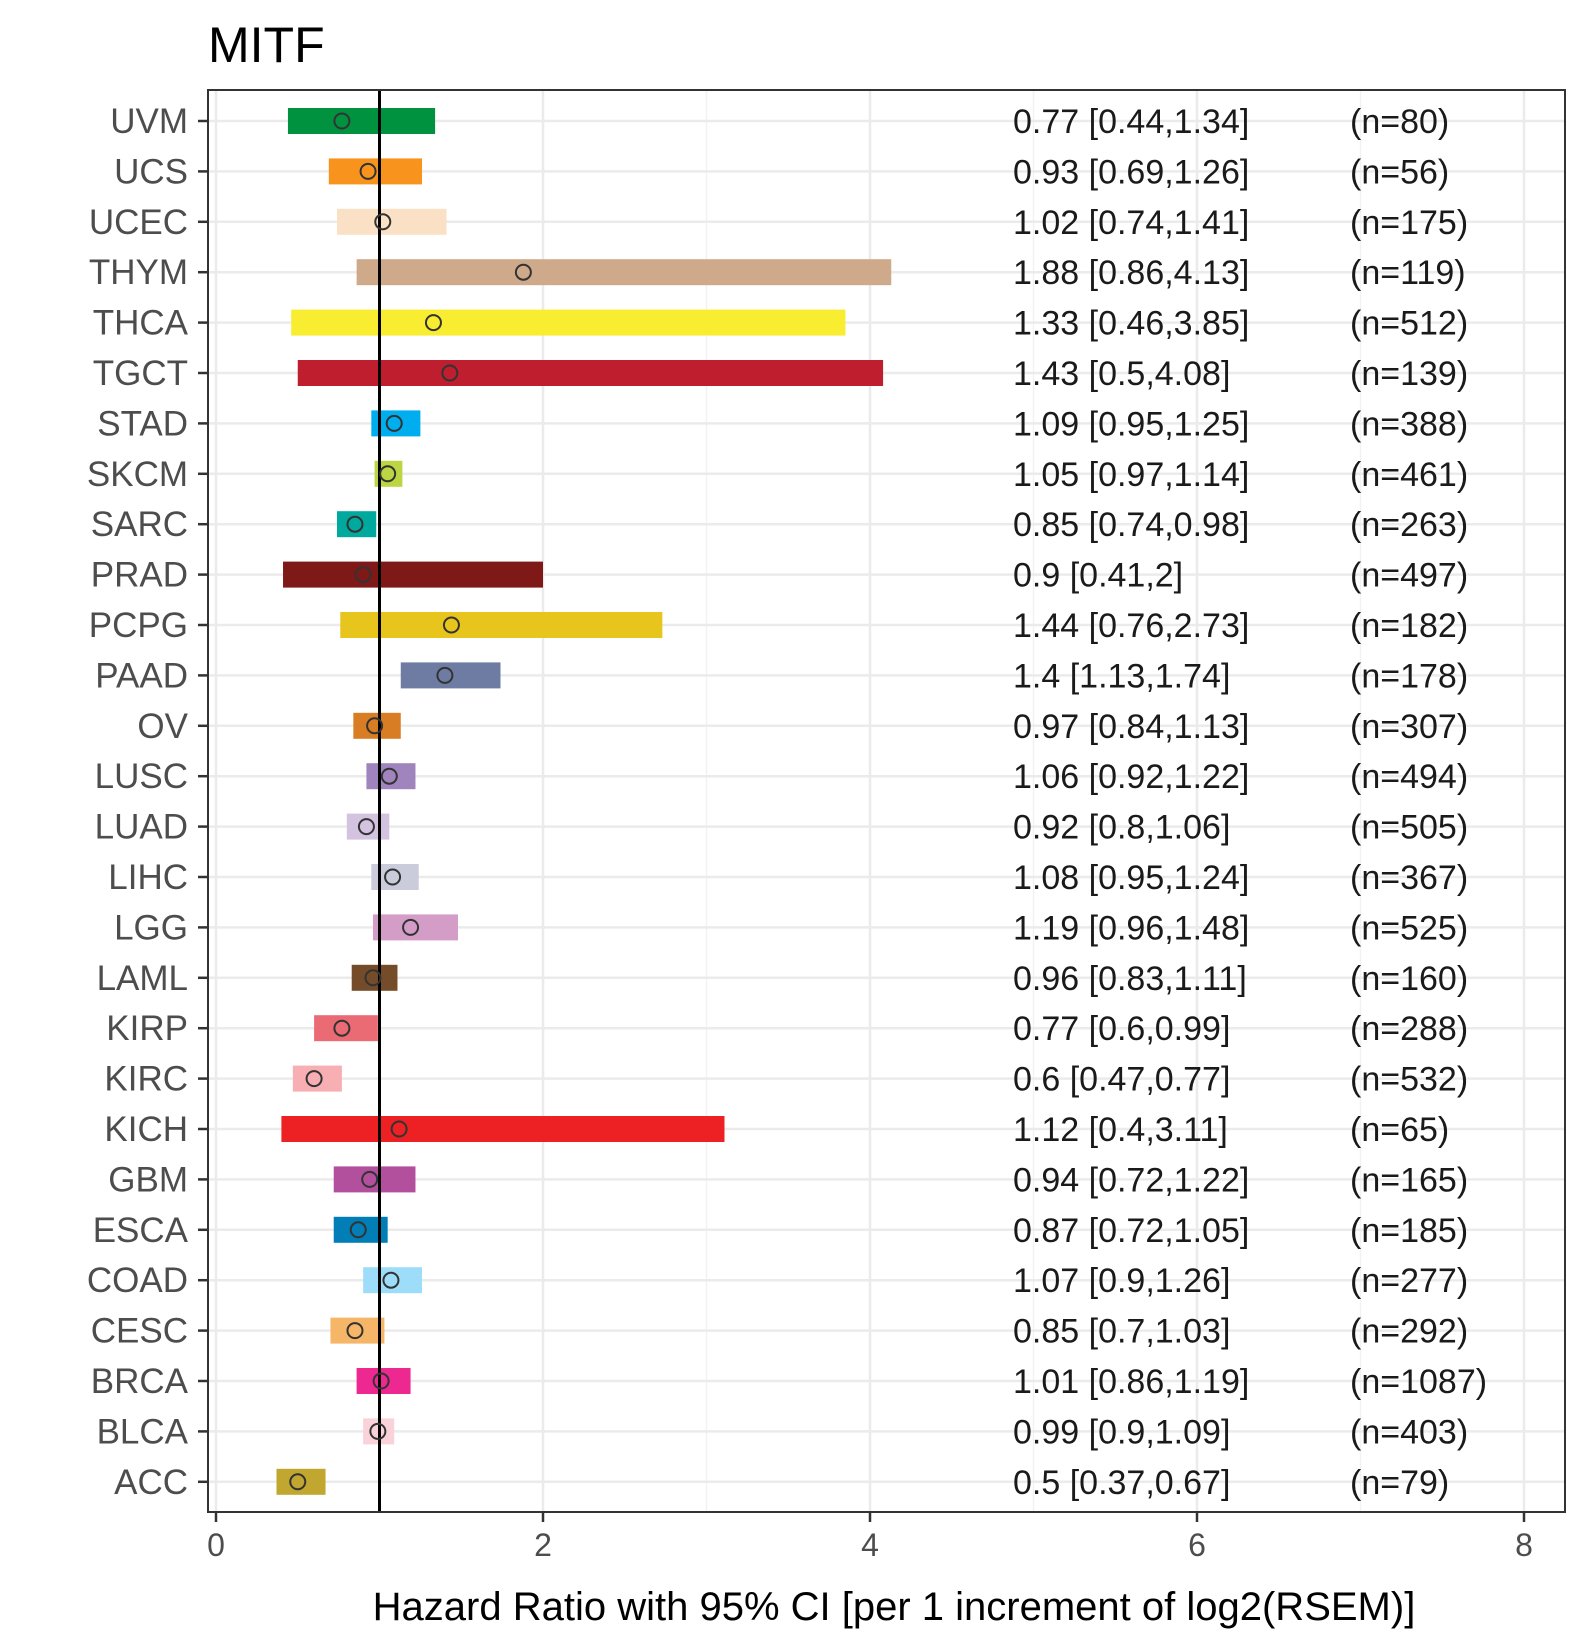  What do you see at coordinates (1120, 1130) in the screenshot?
I see `hr-ci-label: 1.12 [0.4,3.11]` at bounding box center [1120, 1130].